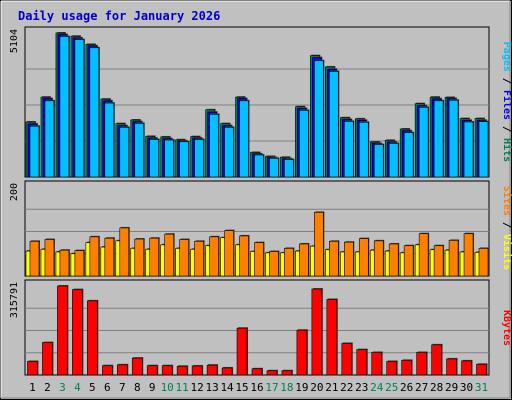 This screenshot has height=404, width=512. Describe the element at coordinates (377, 387) in the screenshot. I see `x-tick-label: 24` at that location.